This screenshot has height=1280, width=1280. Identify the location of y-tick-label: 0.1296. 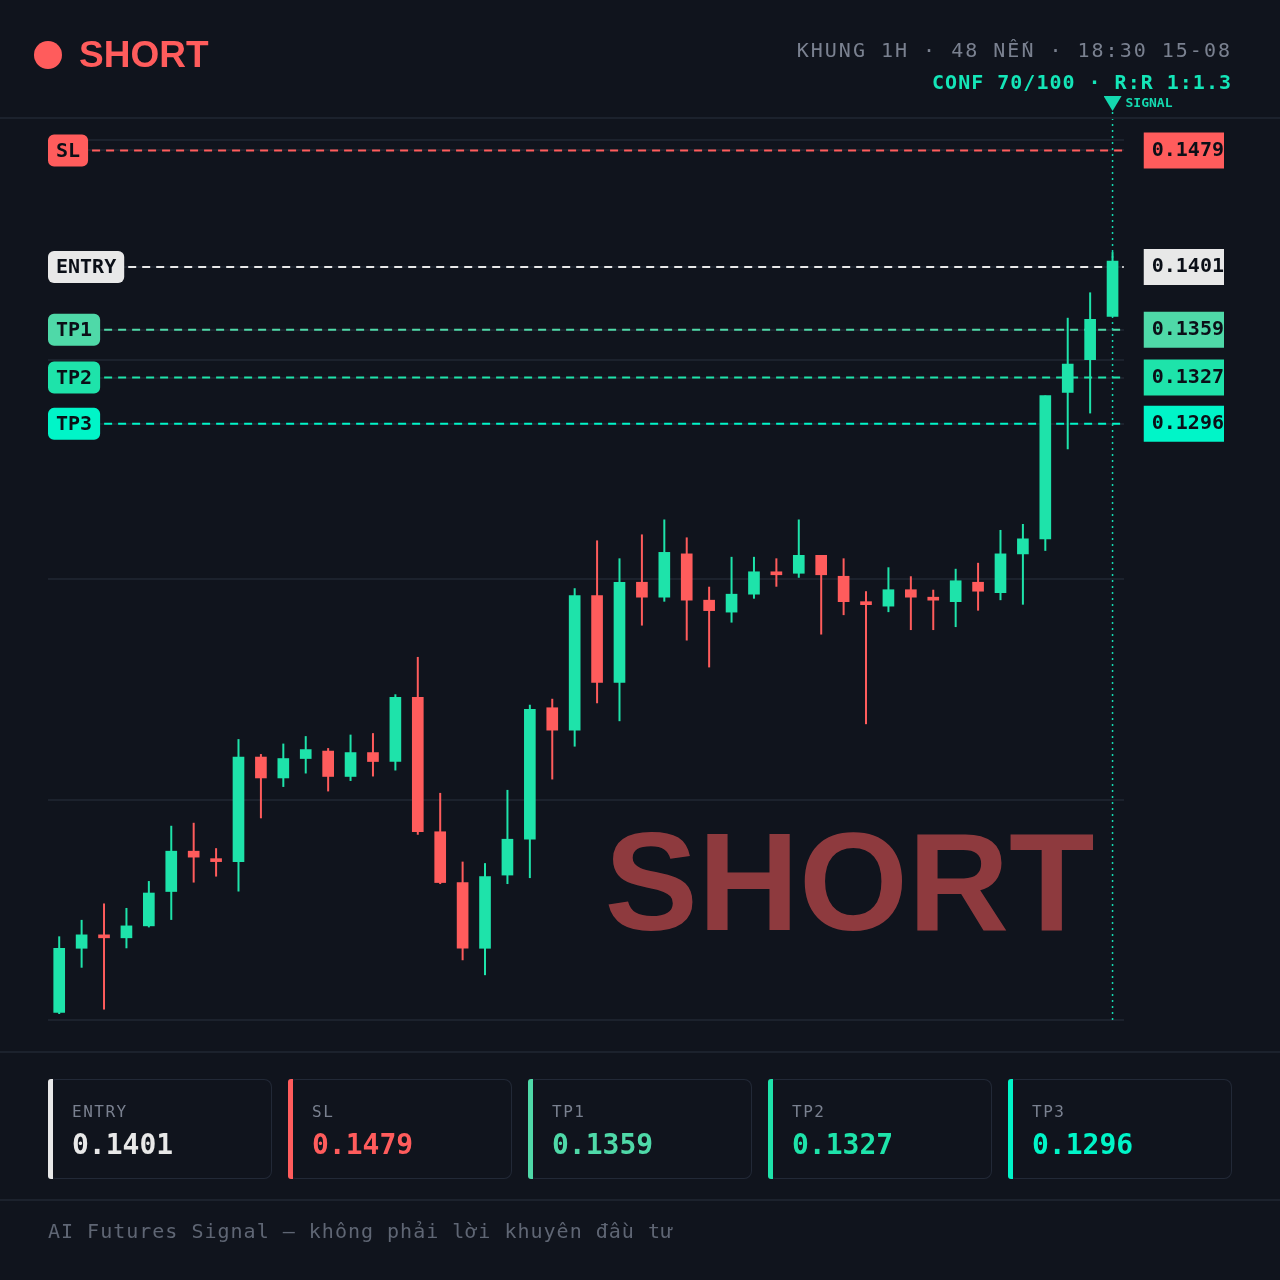
(1187, 422).